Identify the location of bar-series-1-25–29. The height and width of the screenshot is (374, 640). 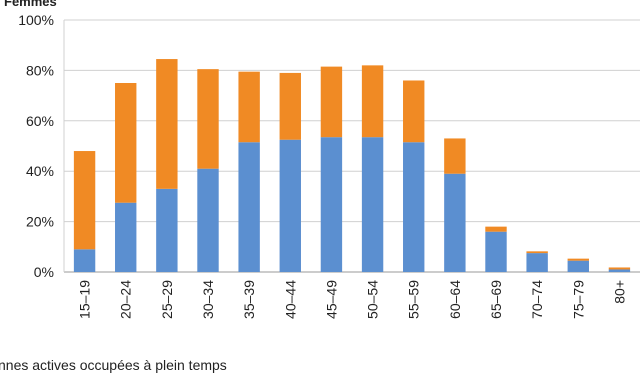
(167, 230).